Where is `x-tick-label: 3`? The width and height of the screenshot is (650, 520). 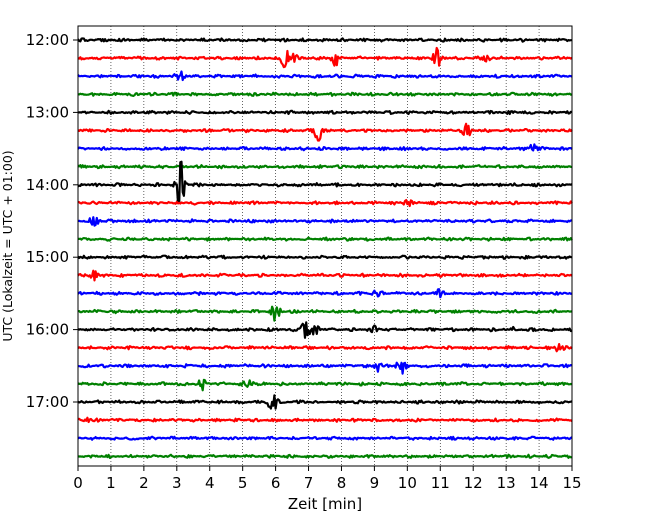
x-tick-label: 3 is located at coordinates (177, 483).